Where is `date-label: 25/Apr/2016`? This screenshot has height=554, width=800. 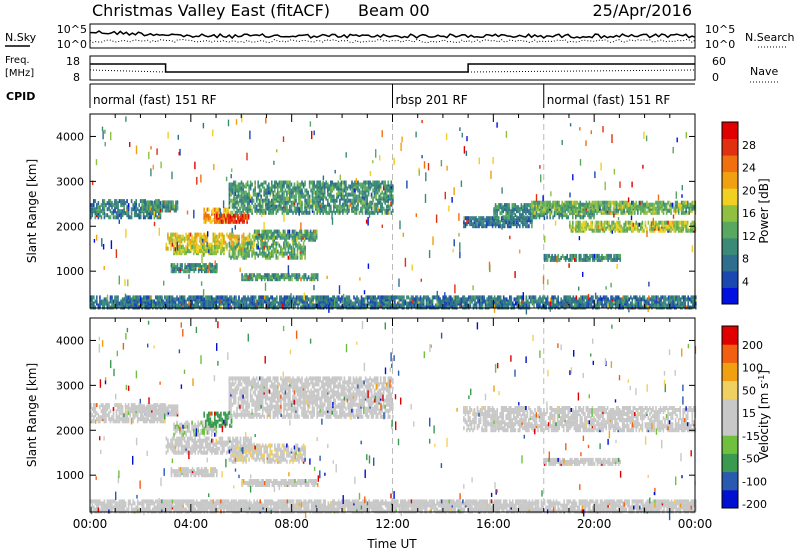 date-label: 25/Apr/2016 is located at coordinates (642, 10).